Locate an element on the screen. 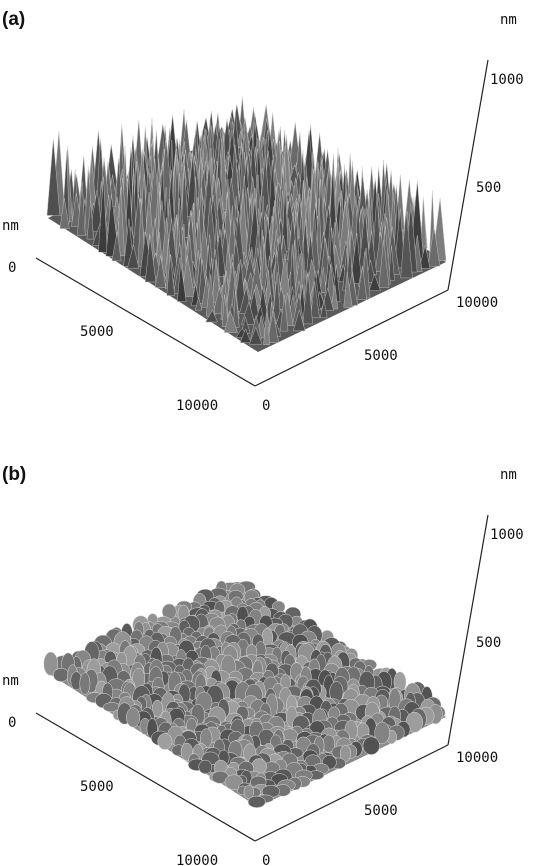 The image size is (545, 866). panel-label: (a) is located at coordinates (13, 19).